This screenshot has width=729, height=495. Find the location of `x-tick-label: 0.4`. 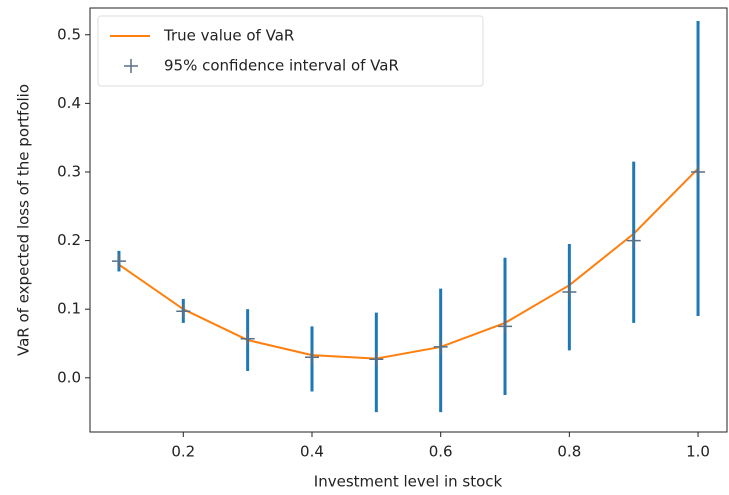

x-tick-label: 0.4 is located at coordinates (312, 452).